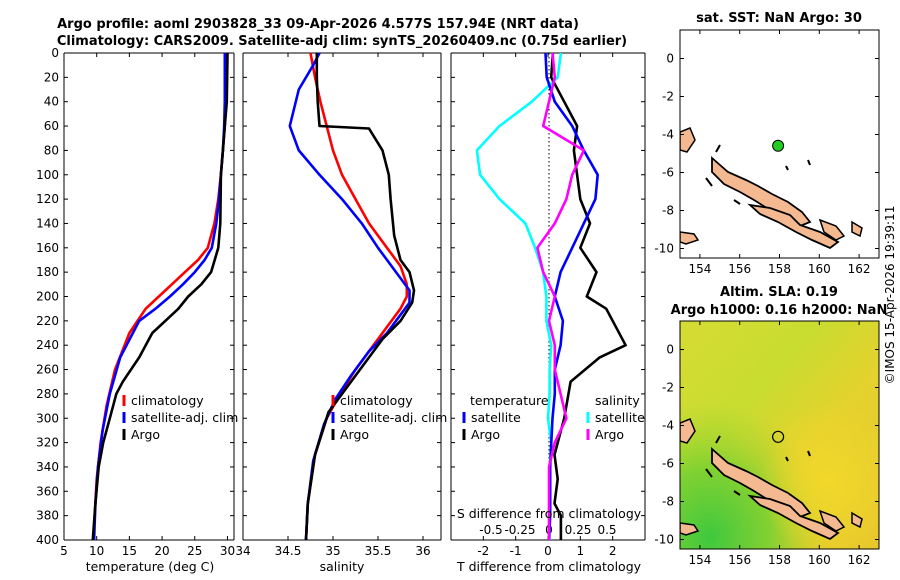 Image resolution: width=900 pixels, height=580 pixels. What do you see at coordinates (519, 530) in the screenshot?
I see `s-difference-tick-label: -0.25` at bounding box center [519, 530].